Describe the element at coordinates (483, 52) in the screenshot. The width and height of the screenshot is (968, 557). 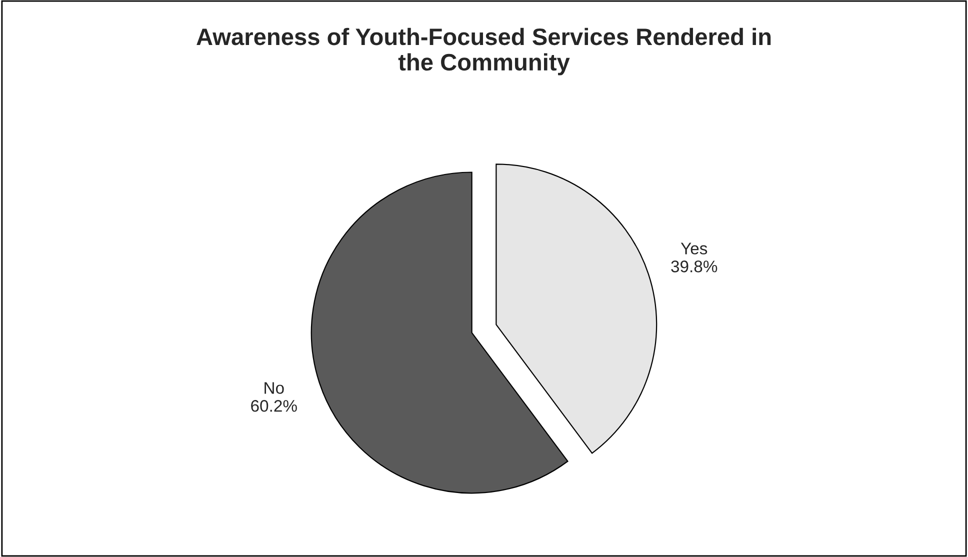
I see `chart-title: Awareness of Youth-Focused Services Rendered in the Community` at that location.